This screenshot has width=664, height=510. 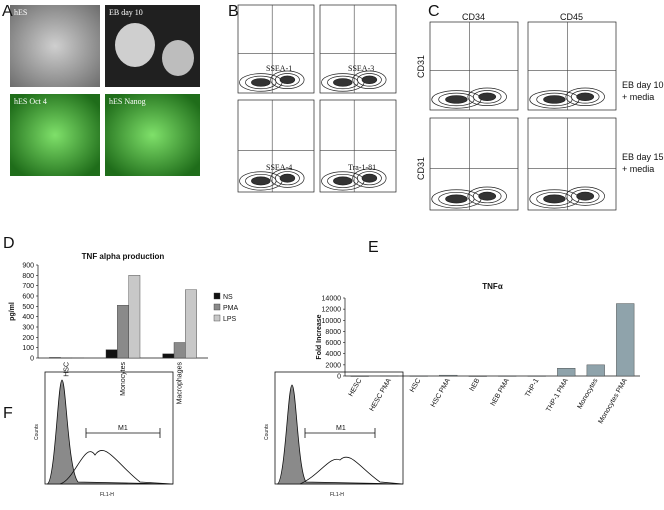 I want to click on y-tick-label: 400, so click(x=28, y=317).